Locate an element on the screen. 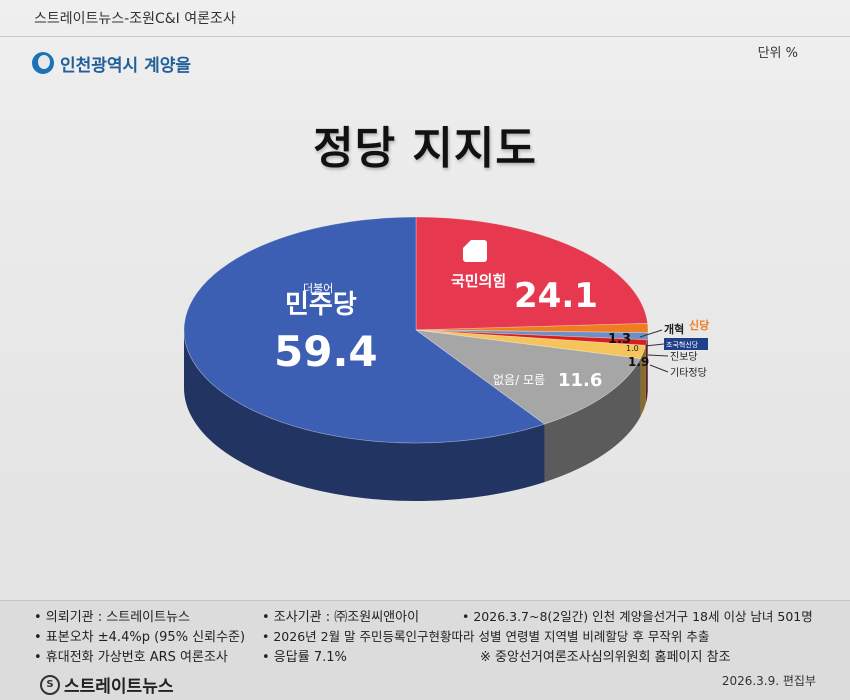 This screenshot has width=850, height=700. publish-date: 2026.3.9. 편집부 is located at coordinates (769, 680).